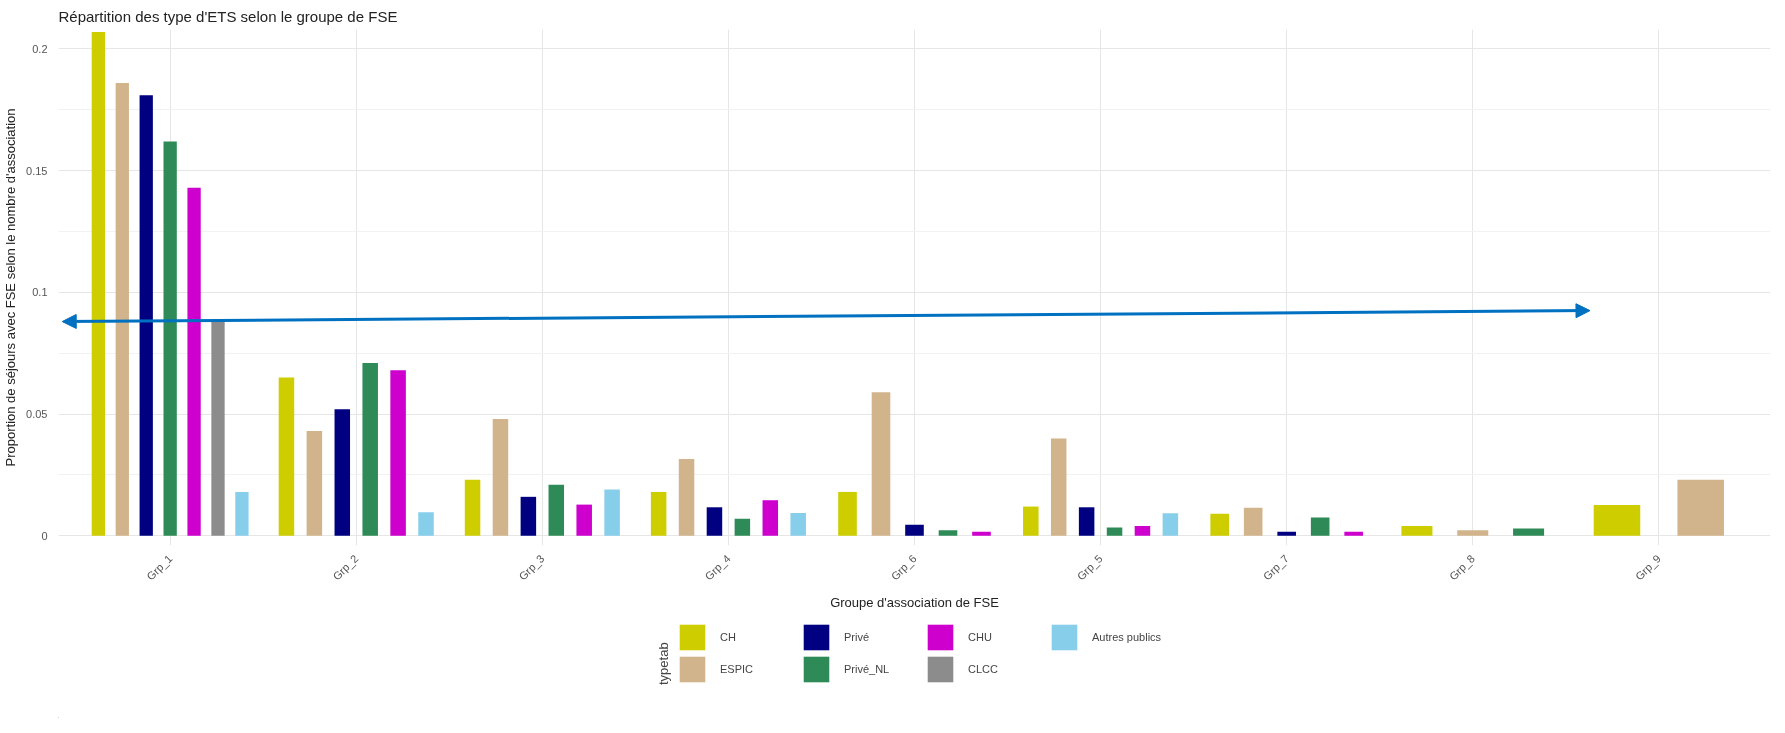 The height and width of the screenshot is (733, 1785). What do you see at coordinates (44, 535) in the screenshot?
I see `y-tick-label: 0` at bounding box center [44, 535].